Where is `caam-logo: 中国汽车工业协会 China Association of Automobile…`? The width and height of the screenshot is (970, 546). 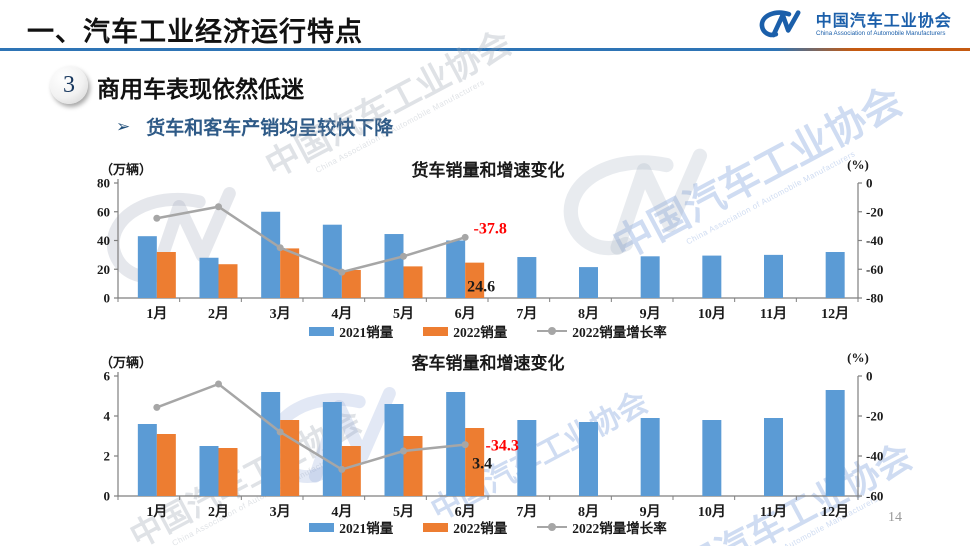
caam-logo: 中国汽车工业协会 China Association of Automobile… is located at coordinates (853, 25).